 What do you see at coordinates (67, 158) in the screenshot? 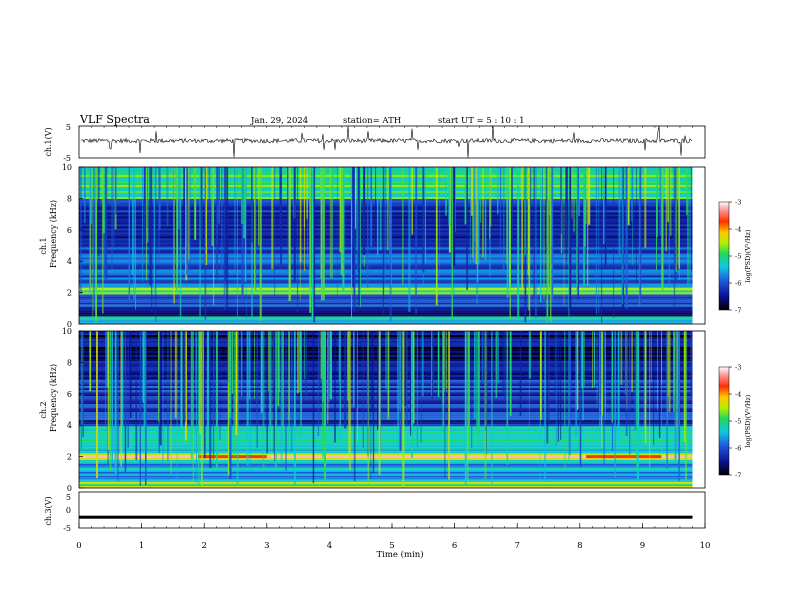
I see `ch1-ytick-bottom: -5` at bounding box center [67, 158].